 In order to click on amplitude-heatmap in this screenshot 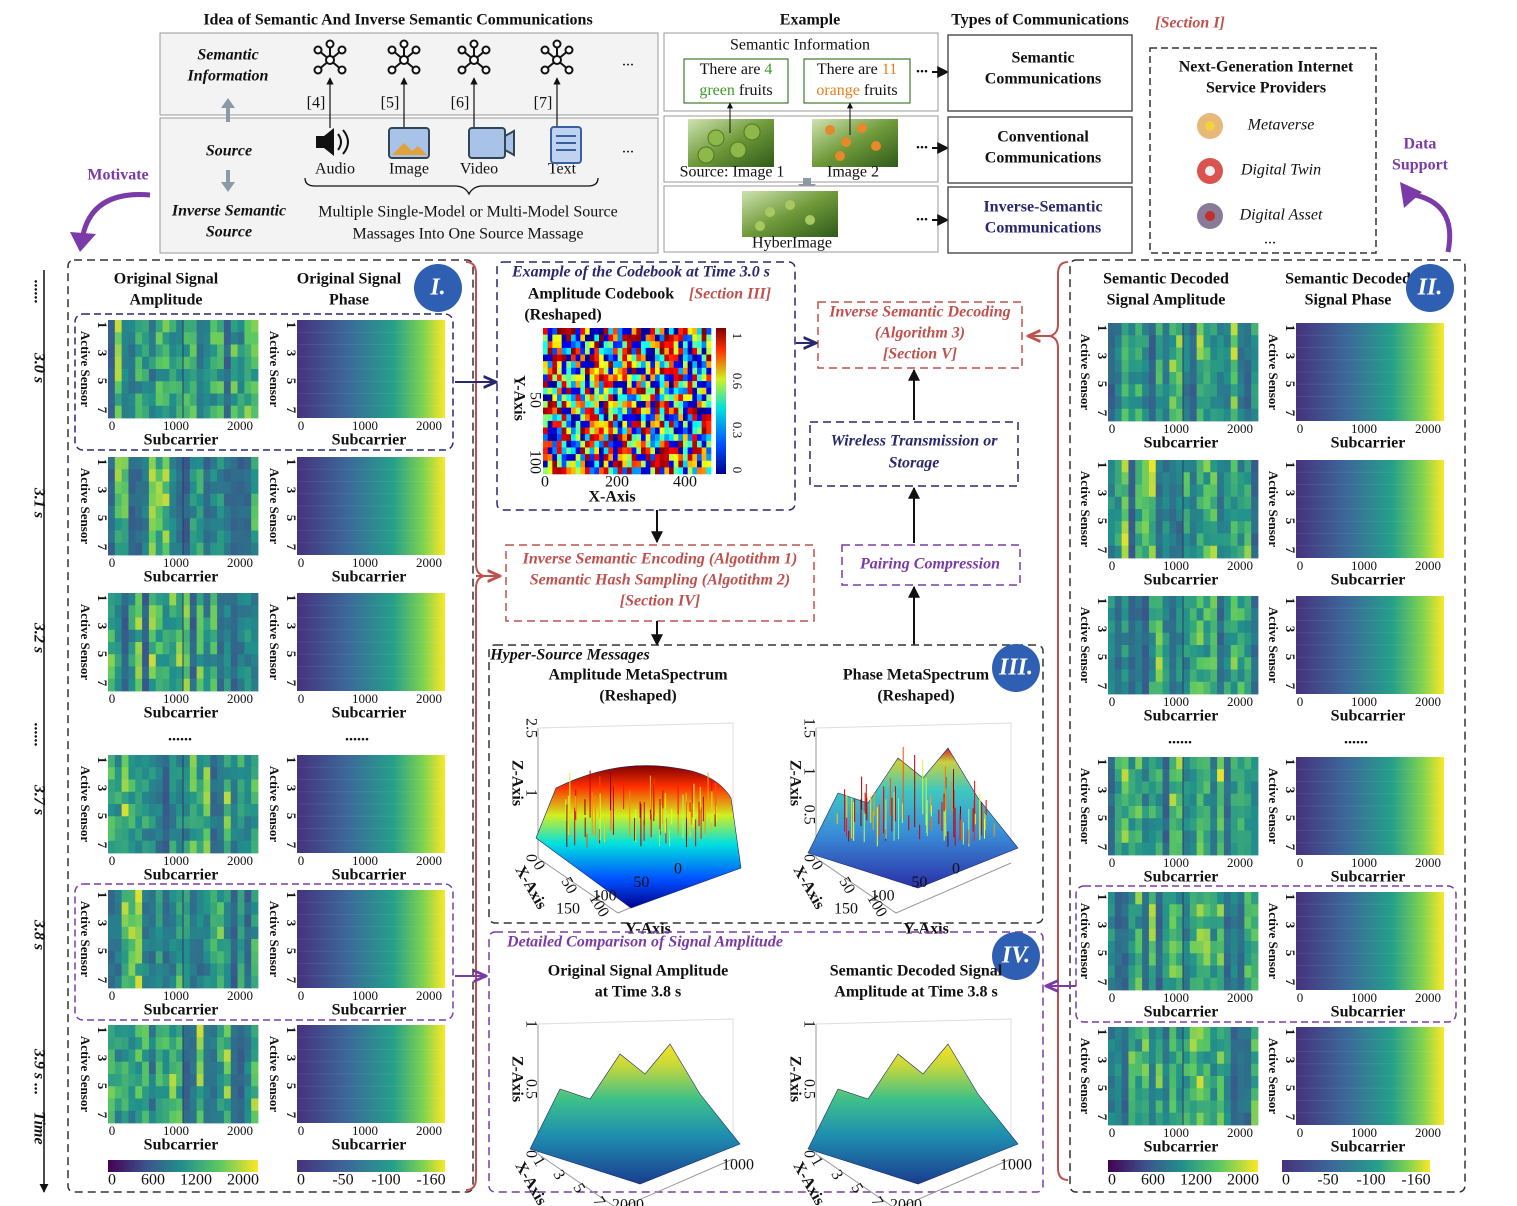, I will do `click(1183, 806)`.